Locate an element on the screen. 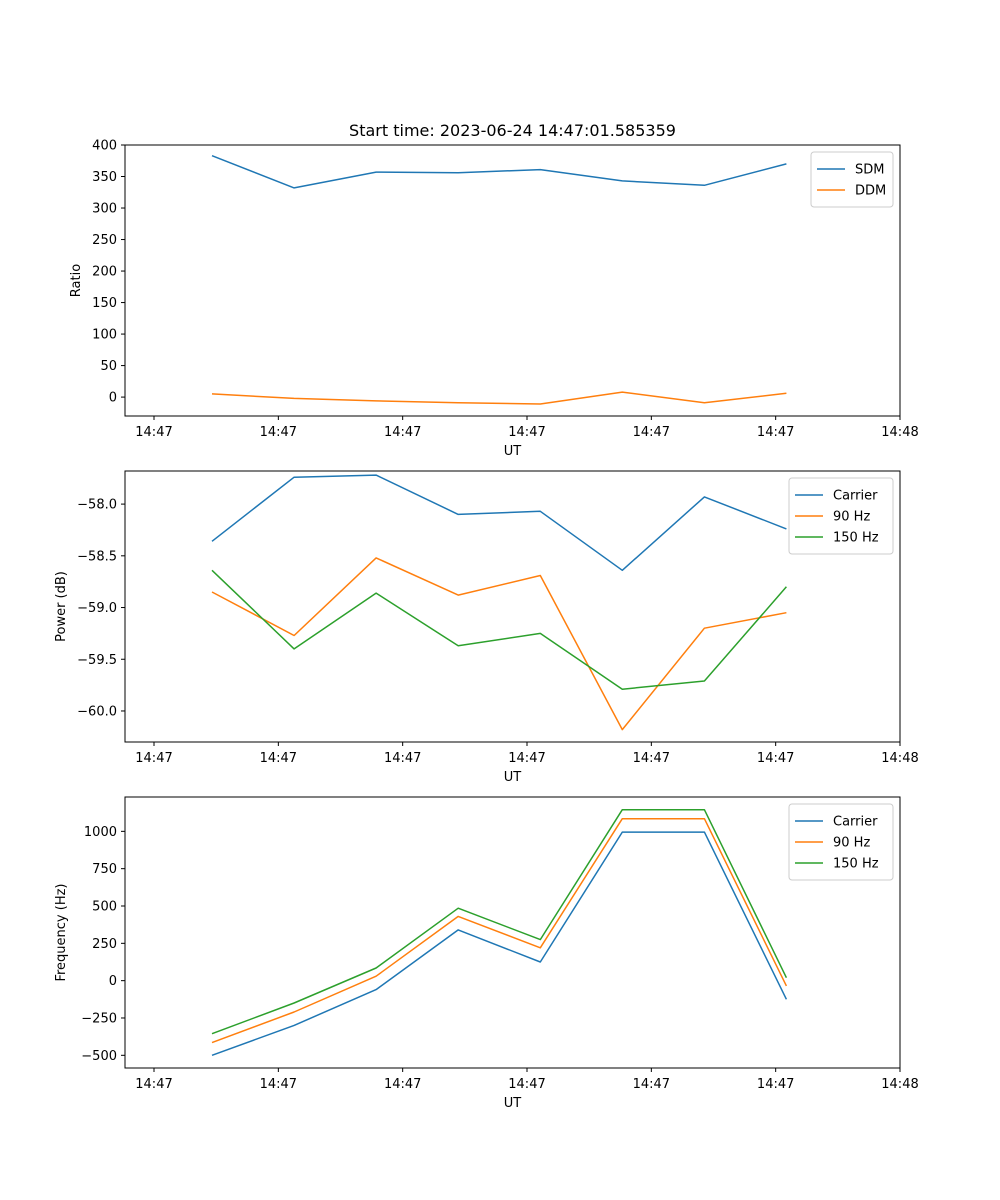 Image resolution: width=1000 pixels, height=1200 pixels. y-tick-label: 750 is located at coordinates (104, 869).